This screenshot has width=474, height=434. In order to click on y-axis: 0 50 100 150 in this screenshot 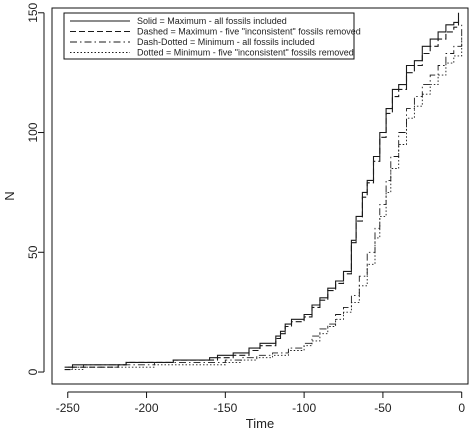, I will do `click(35, 188)`.